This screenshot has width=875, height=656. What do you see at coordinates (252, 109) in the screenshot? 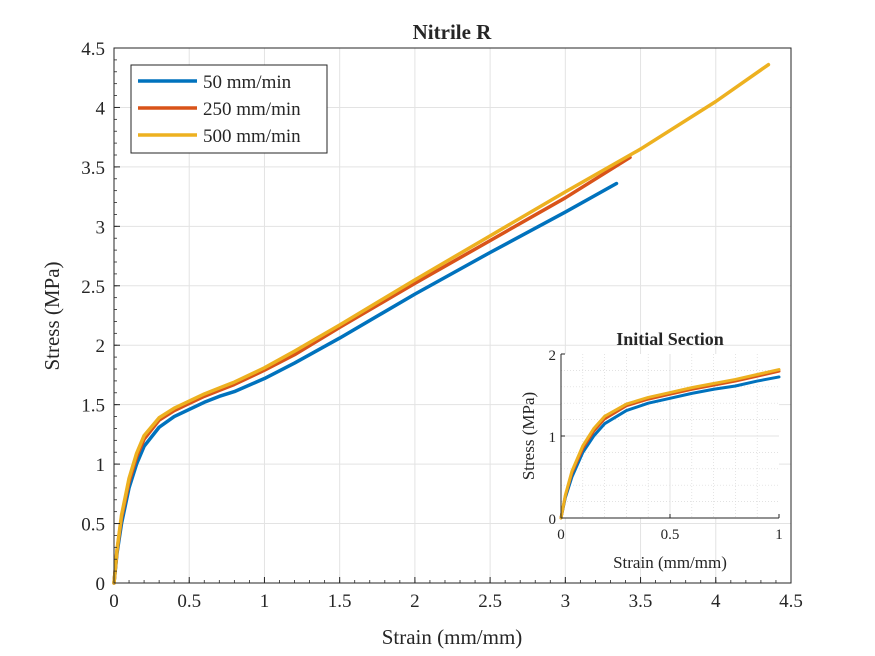
I see `legend-label-250: 250 mm/min` at bounding box center [252, 109].